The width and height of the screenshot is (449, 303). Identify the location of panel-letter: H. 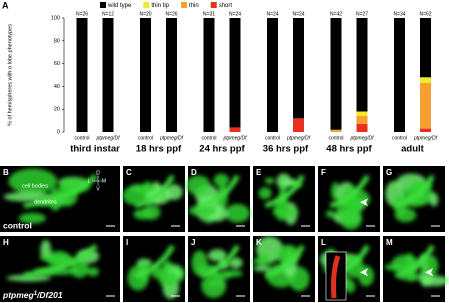
(6, 242).